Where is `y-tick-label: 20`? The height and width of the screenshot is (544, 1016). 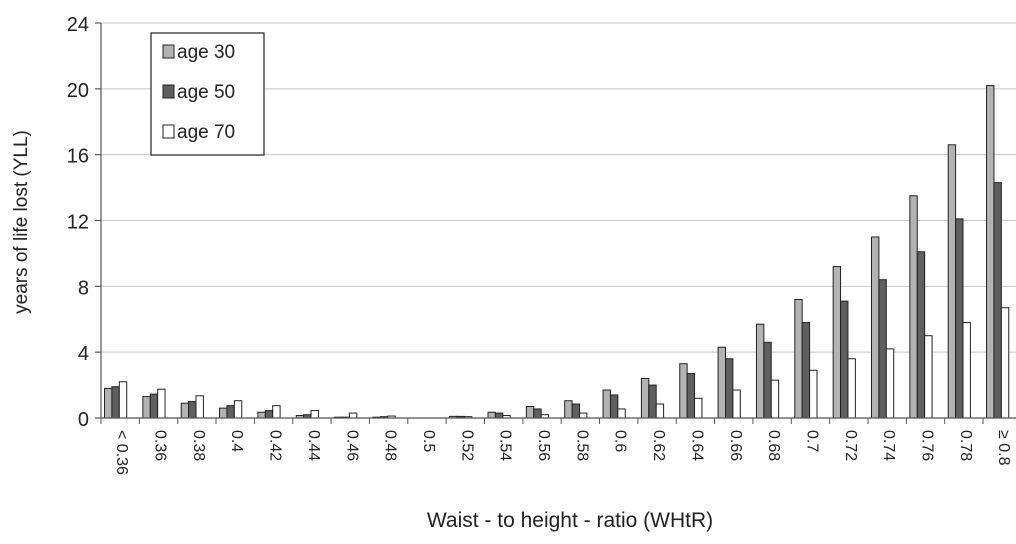
y-tick-label: 20 is located at coordinates (78, 91).